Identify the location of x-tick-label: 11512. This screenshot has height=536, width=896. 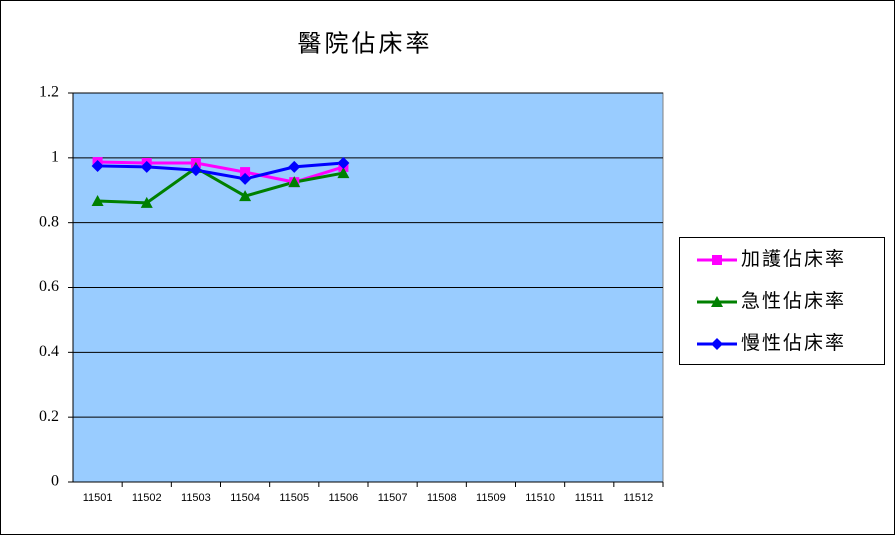
(639, 498).